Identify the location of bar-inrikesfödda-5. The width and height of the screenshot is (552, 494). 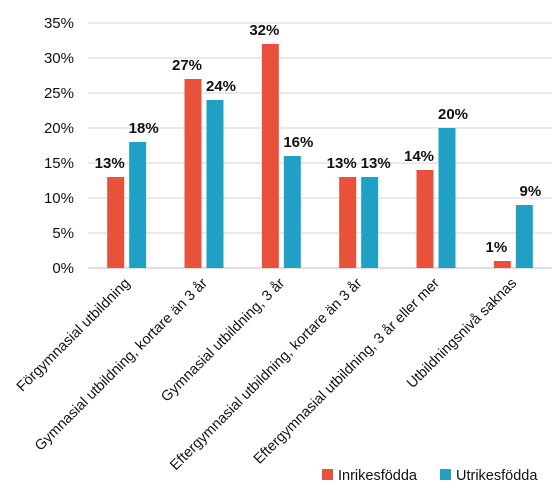
(502, 264).